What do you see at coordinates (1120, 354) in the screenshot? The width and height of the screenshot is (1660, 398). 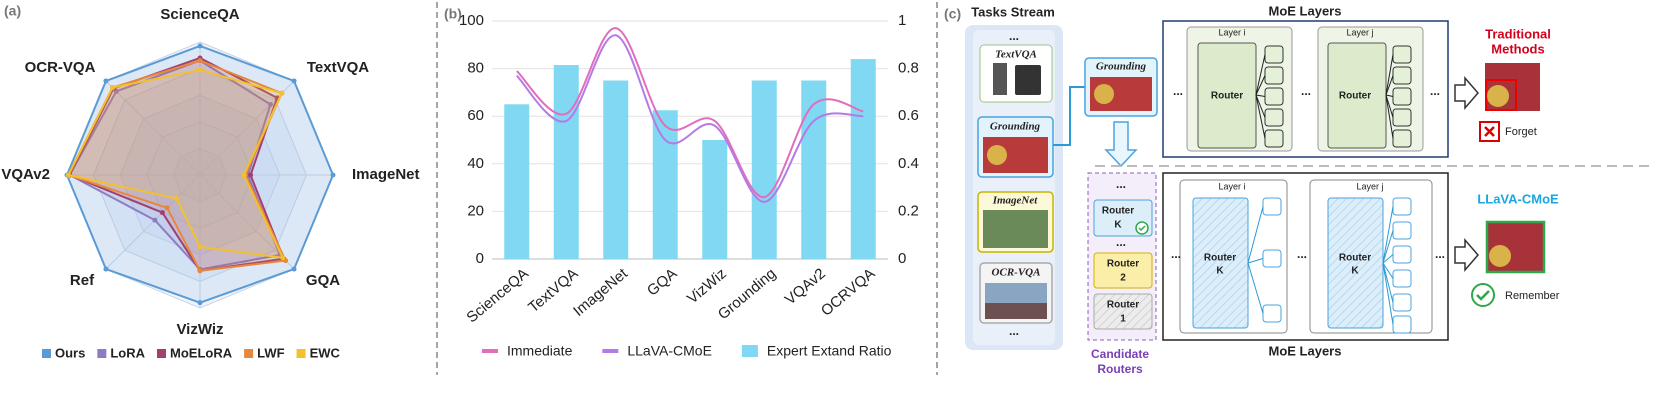 I see `candidate-title: Candidate` at bounding box center [1120, 354].